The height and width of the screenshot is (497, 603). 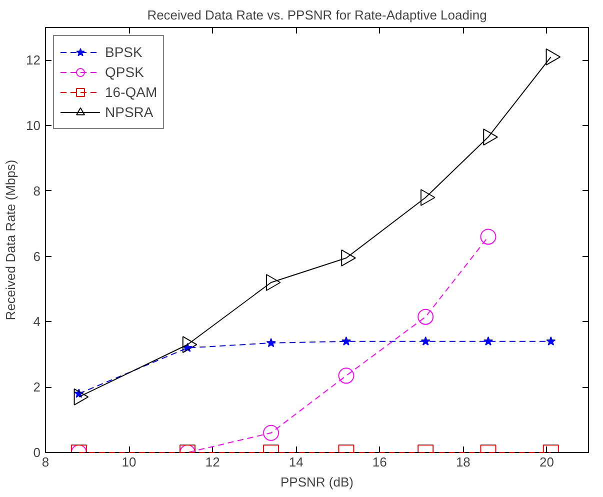 What do you see at coordinates (131, 92) in the screenshot?
I see `legend-label: 16-QAM` at bounding box center [131, 92].